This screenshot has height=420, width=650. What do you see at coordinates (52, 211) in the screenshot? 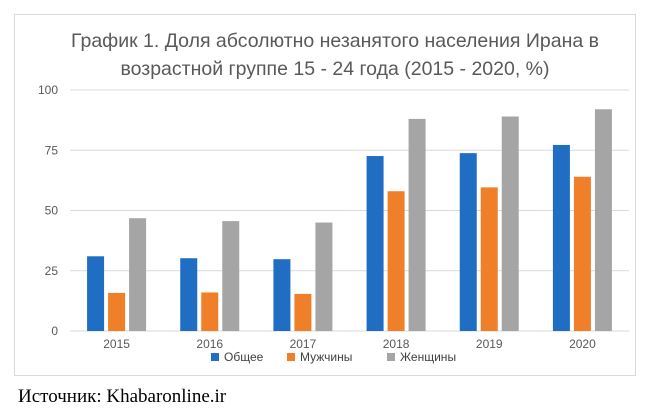
I see `y-tick-label: 50` at bounding box center [52, 211].